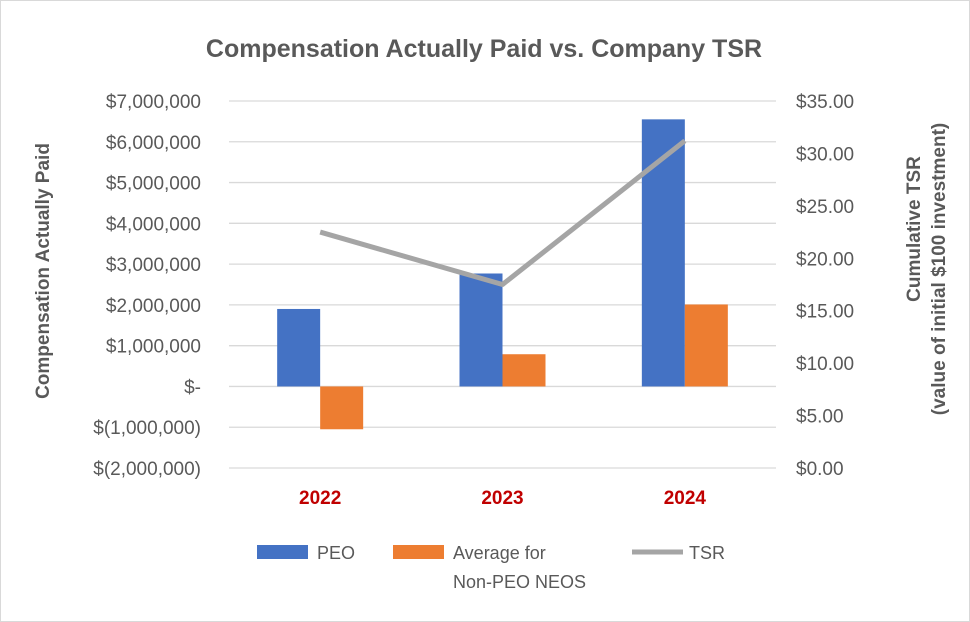 This screenshot has width=970, height=622. What do you see at coordinates (825, 102) in the screenshot?
I see `right-tick-label: $35.00` at bounding box center [825, 102].